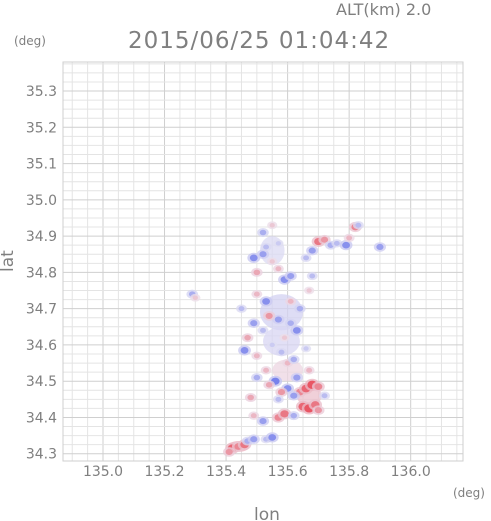 This screenshot has width=491, height=521. What do you see at coordinates (257, 472) in the screenshot?
I see `x-tick-labels: 135.0 135.2 135.4 135.6 135.8 136.0` at bounding box center [257, 472].